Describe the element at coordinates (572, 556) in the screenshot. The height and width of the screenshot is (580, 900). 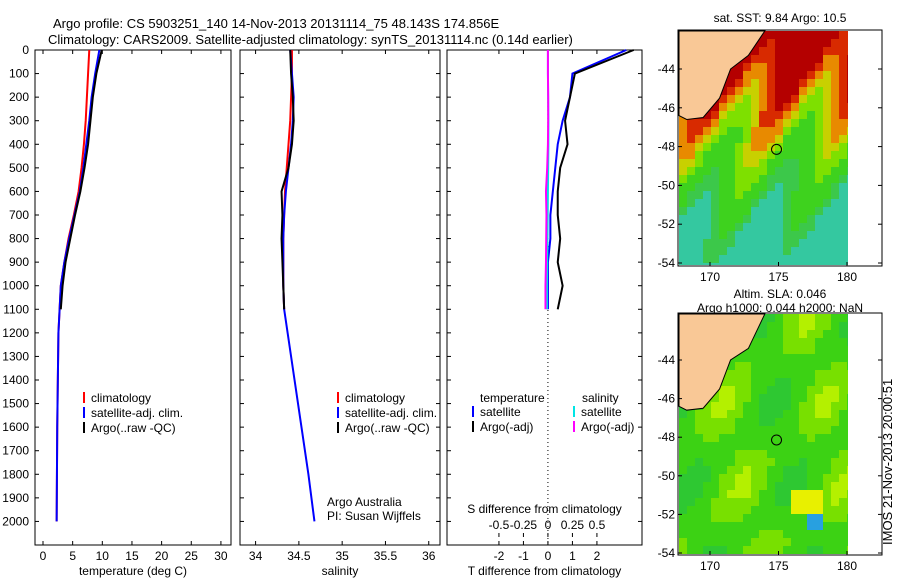
I see `x-tick-label: 1` at that location.